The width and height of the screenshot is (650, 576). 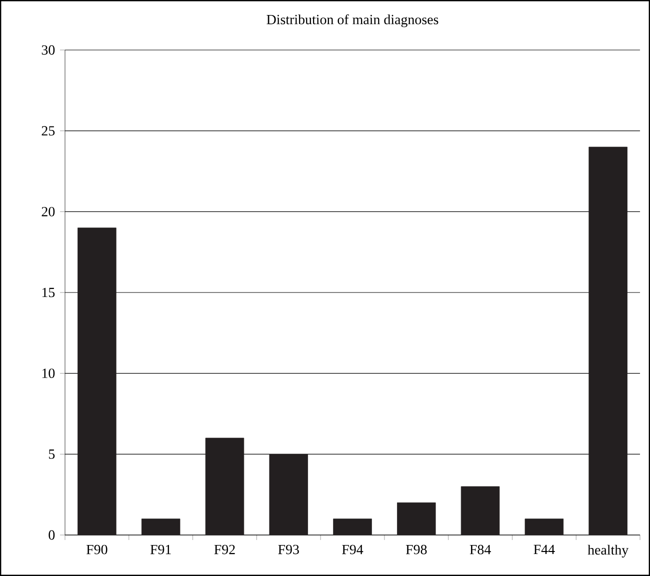 What do you see at coordinates (544, 549) in the screenshot?
I see `x-tick-label: F44` at bounding box center [544, 549].